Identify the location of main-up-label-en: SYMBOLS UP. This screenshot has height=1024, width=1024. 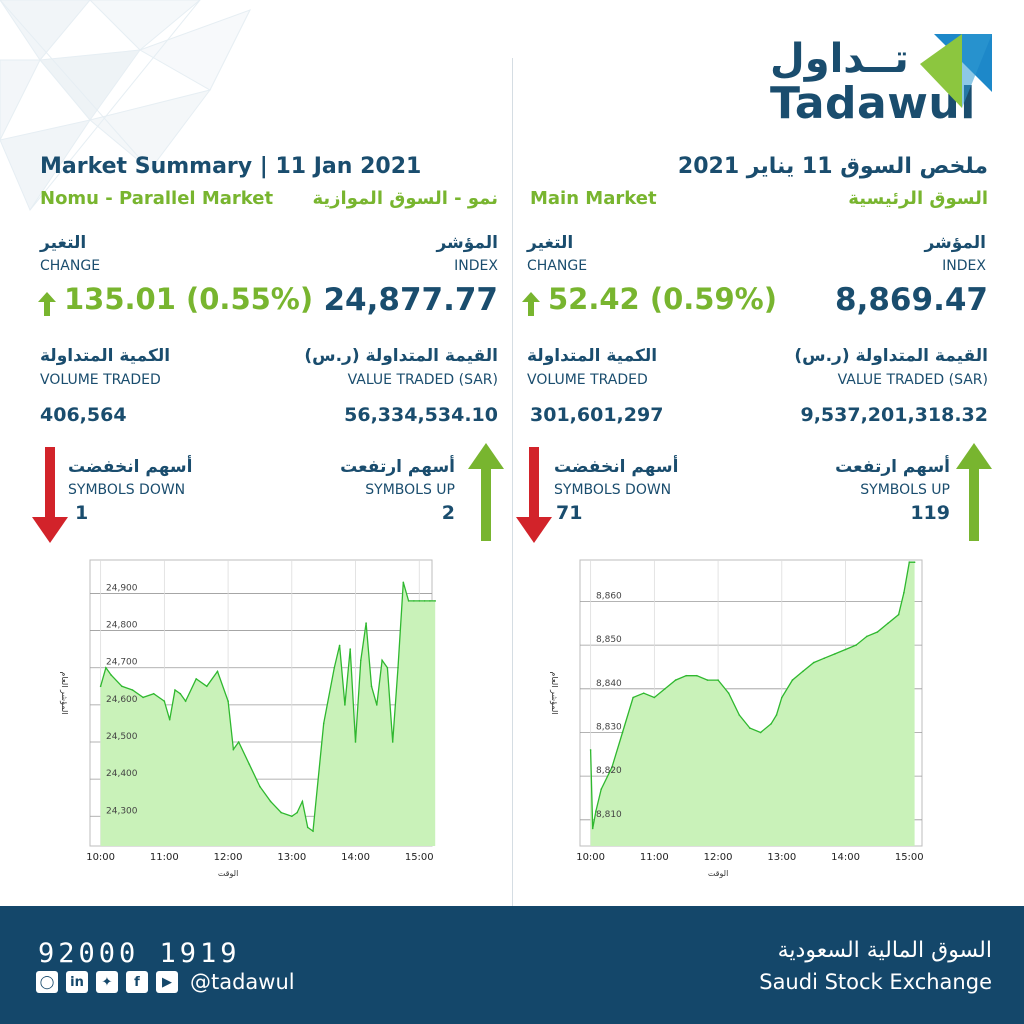
(905, 490).